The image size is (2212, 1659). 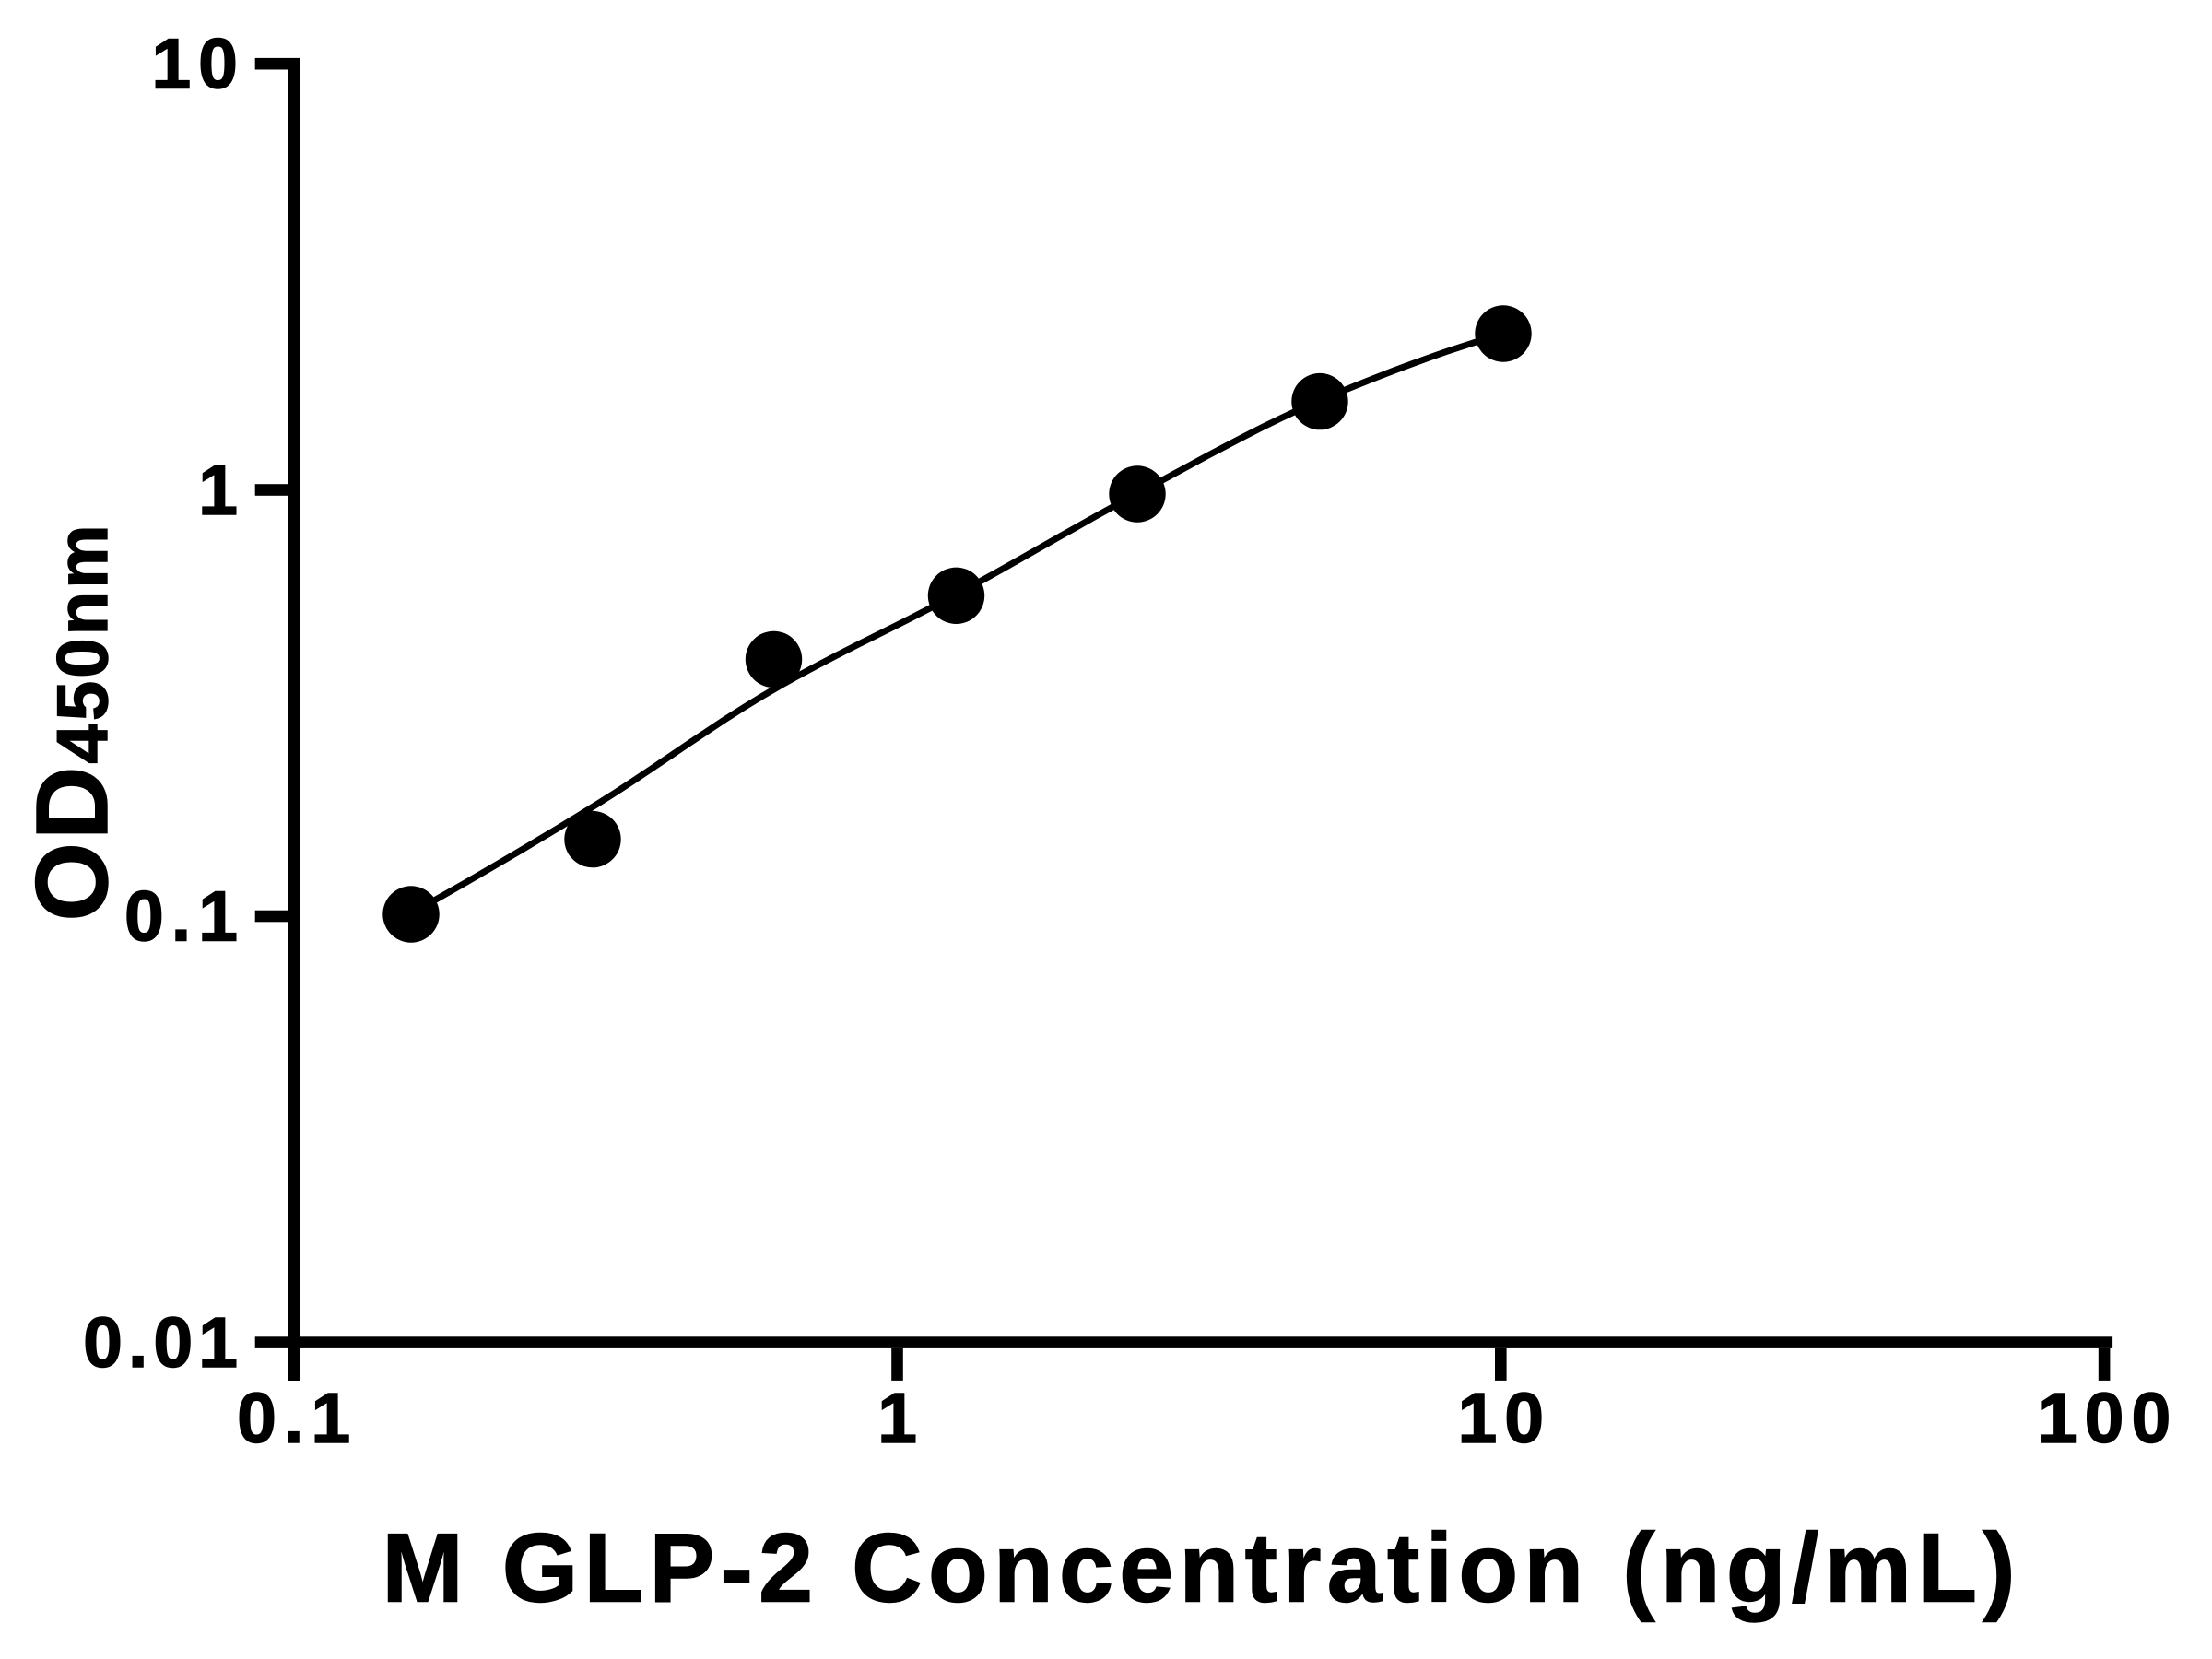 What do you see at coordinates (2108, 1418) in the screenshot?
I see `svg-text: 100` at bounding box center [2108, 1418].